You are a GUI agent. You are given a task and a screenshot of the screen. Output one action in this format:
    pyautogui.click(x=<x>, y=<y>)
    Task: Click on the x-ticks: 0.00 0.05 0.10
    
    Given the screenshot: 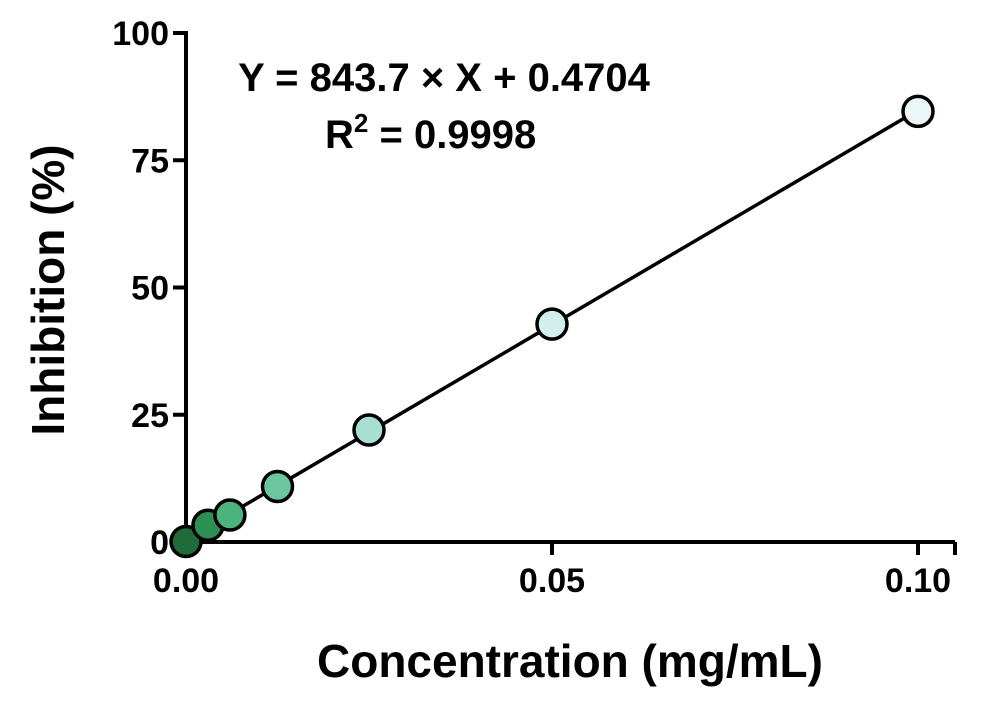 What is the action you would take?
    pyautogui.click(x=555, y=571)
    